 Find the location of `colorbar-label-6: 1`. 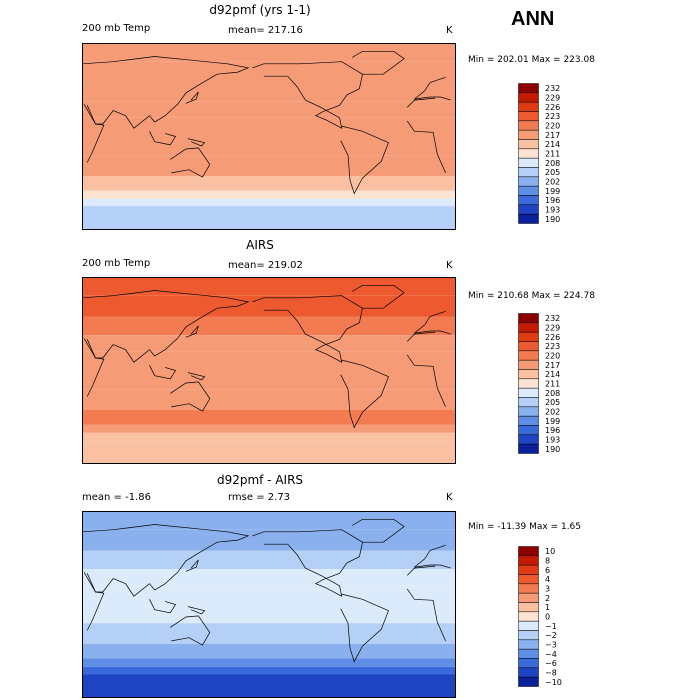

colorbar-label-6: 1 is located at coordinates (547, 607).